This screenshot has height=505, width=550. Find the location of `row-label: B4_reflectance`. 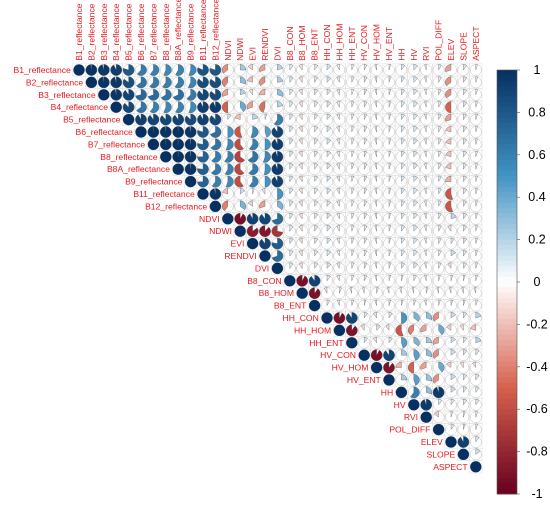

row-label: B4_reflectance is located at coordinates (80, 107).